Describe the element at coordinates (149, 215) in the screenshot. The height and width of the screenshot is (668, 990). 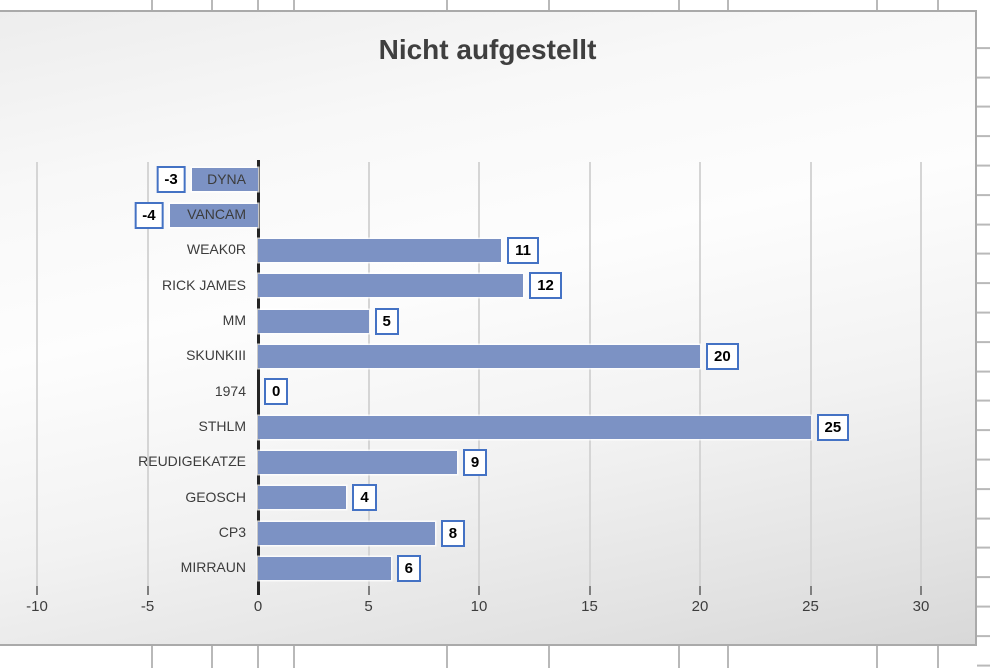
I see `data-label: -4` at that location.